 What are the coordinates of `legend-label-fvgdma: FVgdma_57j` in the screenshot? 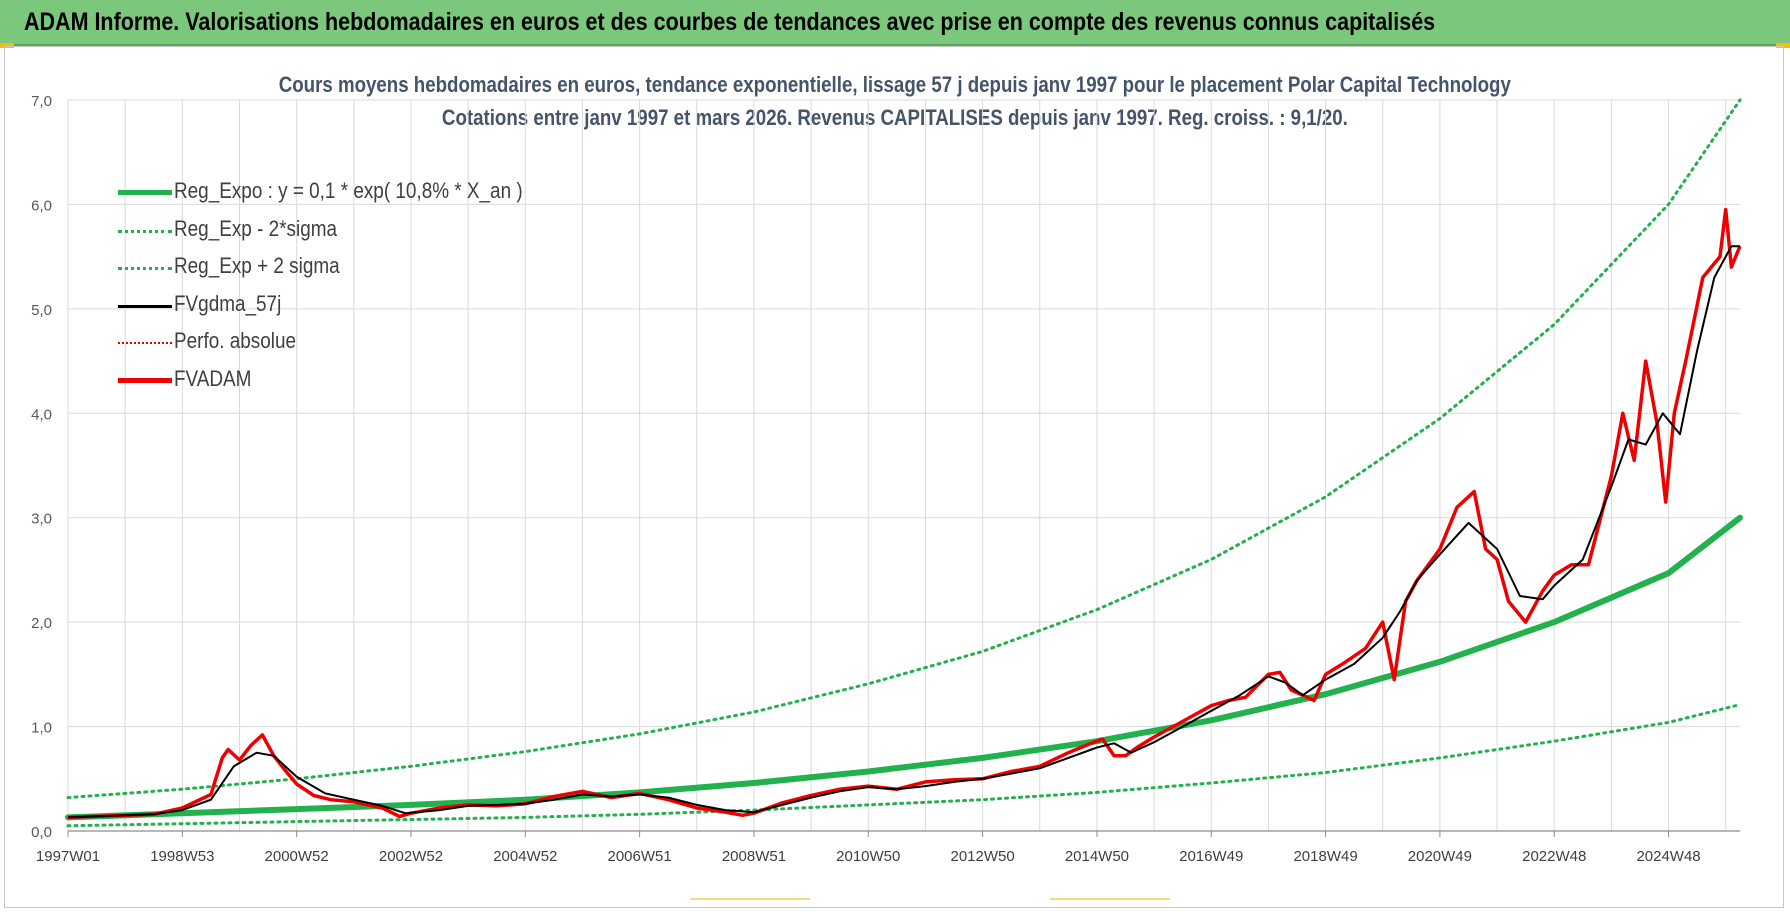 It's located at (228, 303).